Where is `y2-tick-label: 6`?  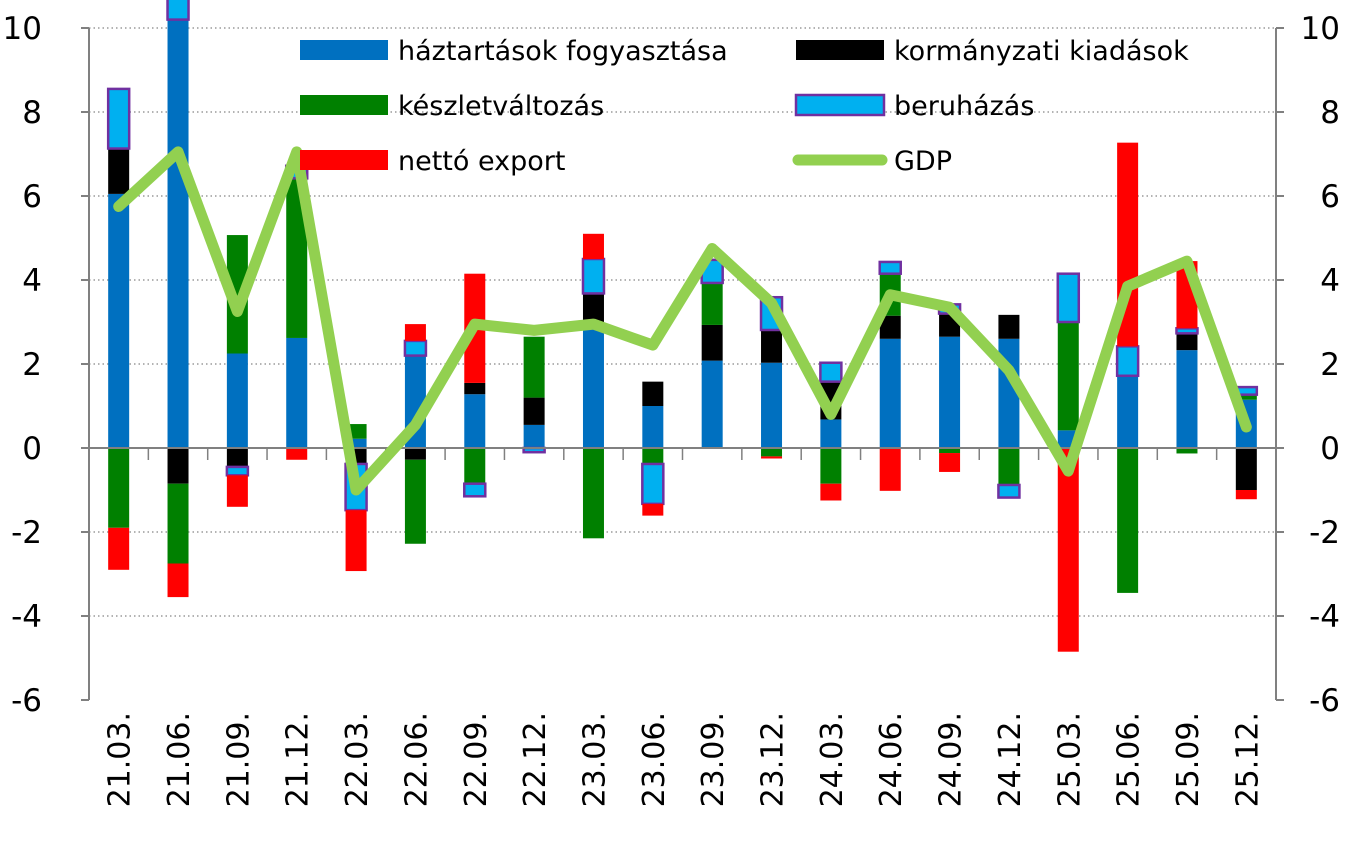 y2-tick-label: 6 is located at coordinates (1330, 197).